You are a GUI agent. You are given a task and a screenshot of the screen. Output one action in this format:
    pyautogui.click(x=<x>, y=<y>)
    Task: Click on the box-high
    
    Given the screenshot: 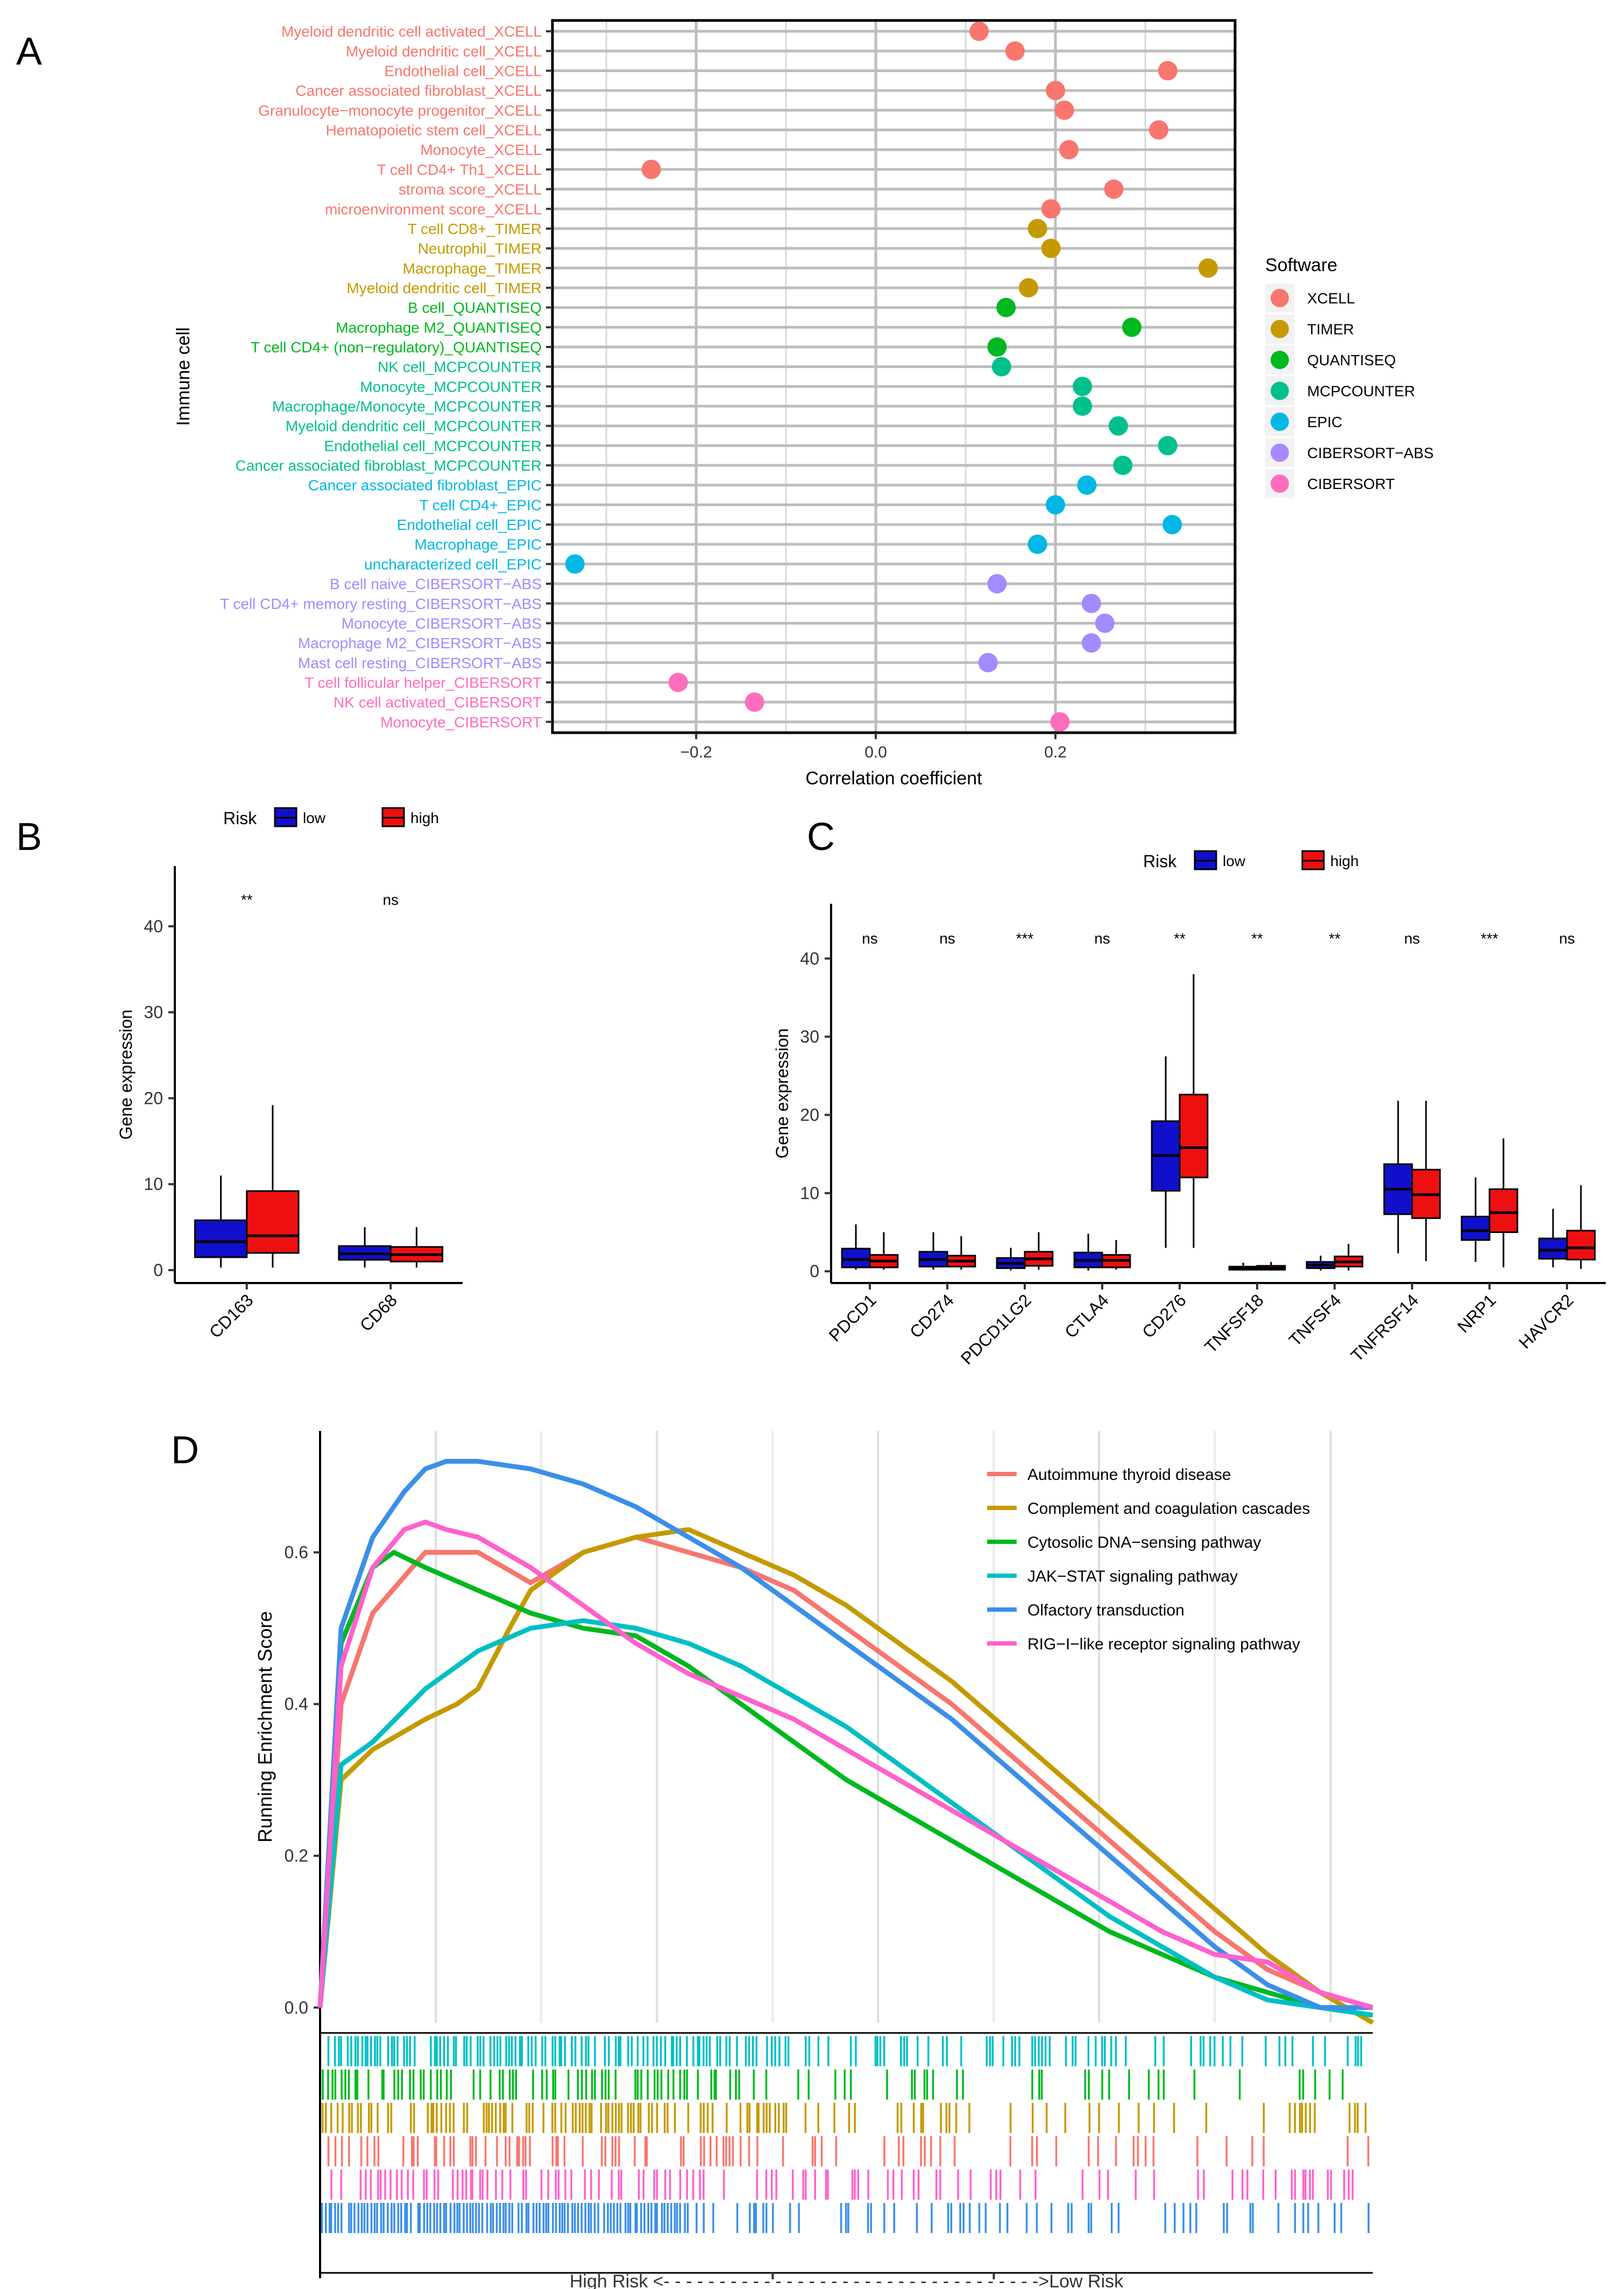 What is the action you would take?
    pyautogui.click(x=1503, y=1211)
    